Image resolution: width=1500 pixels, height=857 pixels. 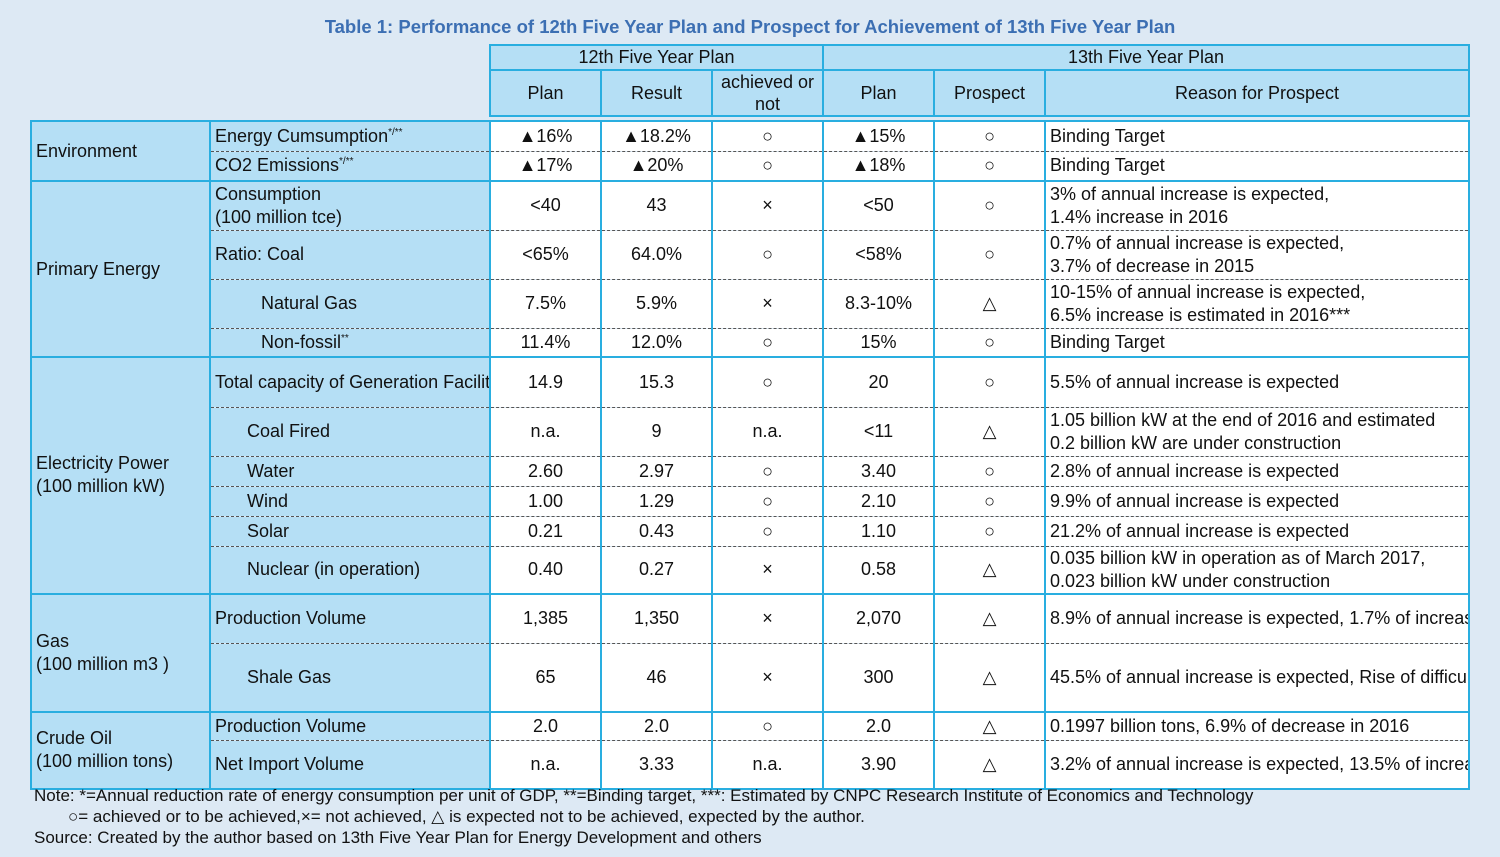 I want to click on cell-plan: n.a., so click(x=545, y=431).